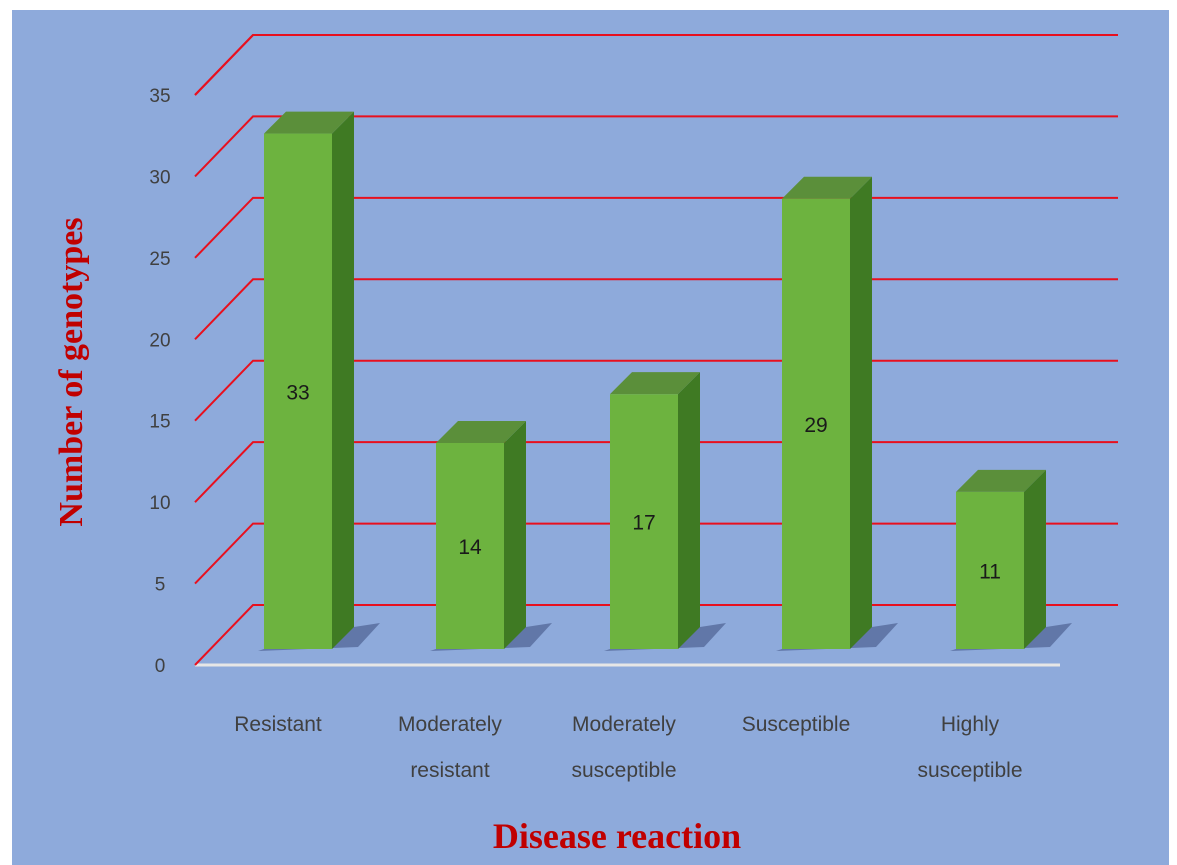 This screenshot has height=865, width=1177. I want to click on y-tick-label: 20, so click(159, 340).